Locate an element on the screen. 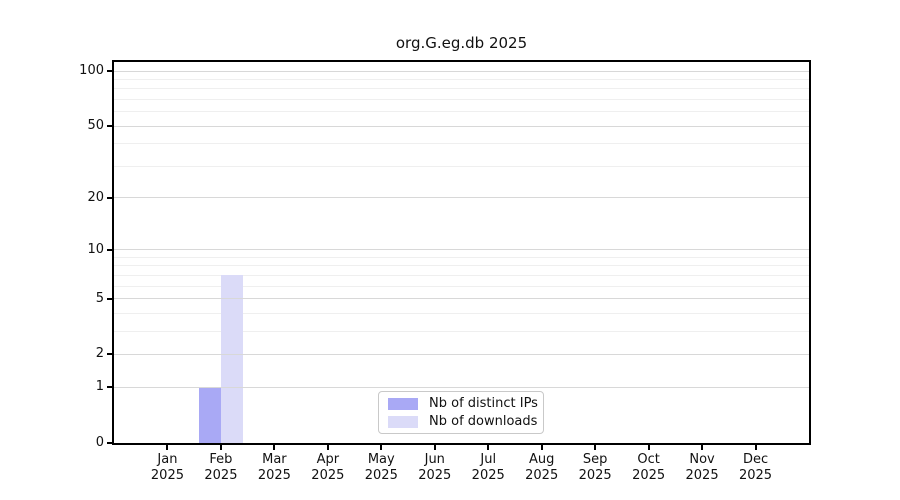 This screenshot has width=900, height=500. y-axis-tick-label: 0 is located at coordinates (99, 442).